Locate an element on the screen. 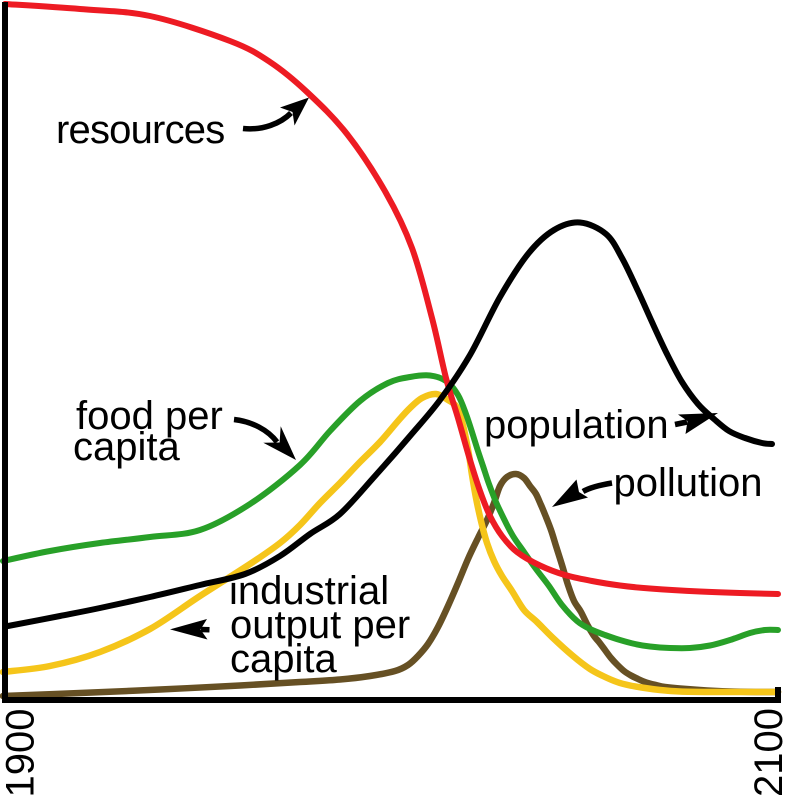 The width and height of the screenshot is (788, 803). svg-text: pollution is located at coordinates (688, 483).